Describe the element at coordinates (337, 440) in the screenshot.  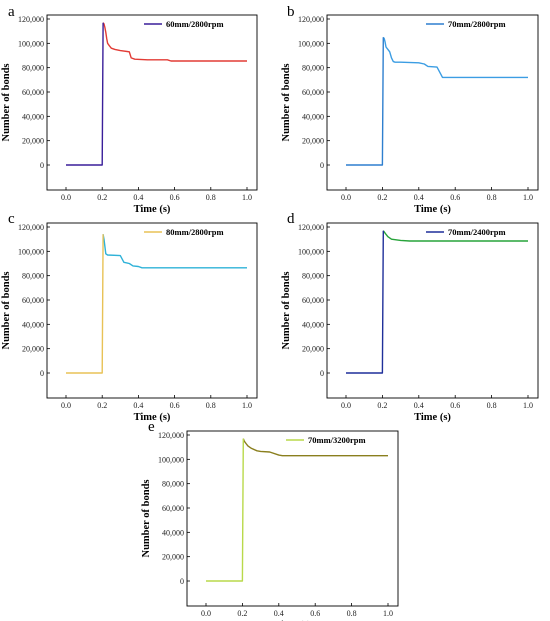
I see `legend-label: 70mm/3200rpm` at that location.